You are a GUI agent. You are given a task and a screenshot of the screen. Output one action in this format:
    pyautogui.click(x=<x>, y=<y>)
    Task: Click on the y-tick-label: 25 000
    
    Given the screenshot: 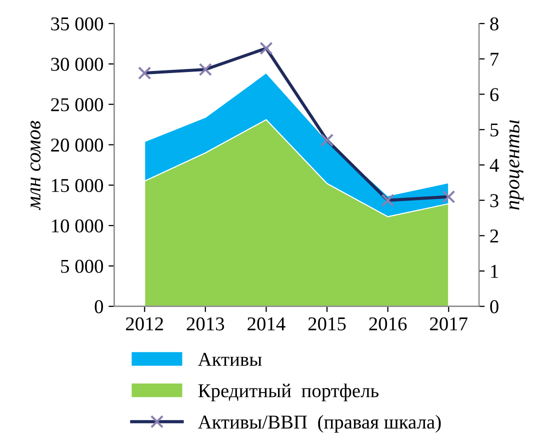 What is the action you would take?
    pyautogui.click(x=77, y=105)
    